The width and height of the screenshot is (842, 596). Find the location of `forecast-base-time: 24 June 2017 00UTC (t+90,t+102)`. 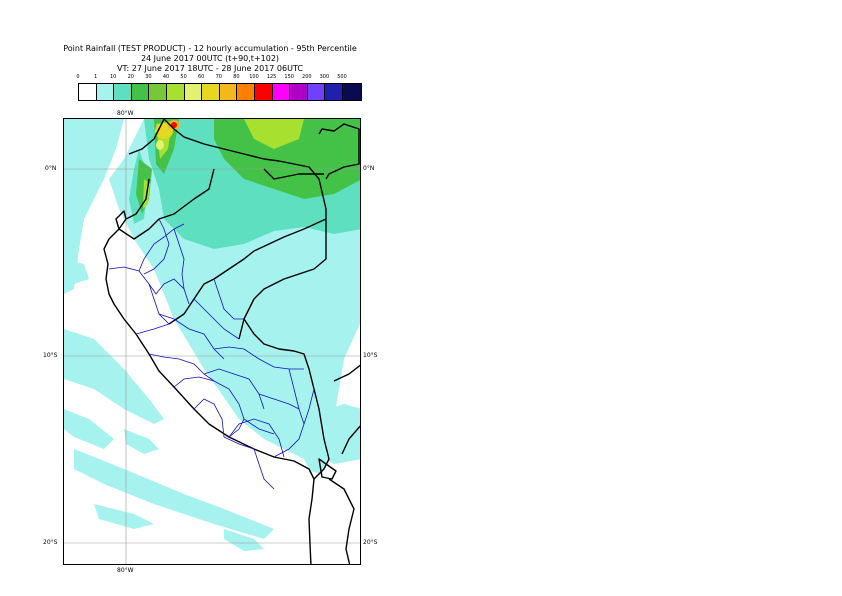

forecast-base-time: 24 June 2017 00UTC (t+90,t+102) is located at coordinates (210, 58).